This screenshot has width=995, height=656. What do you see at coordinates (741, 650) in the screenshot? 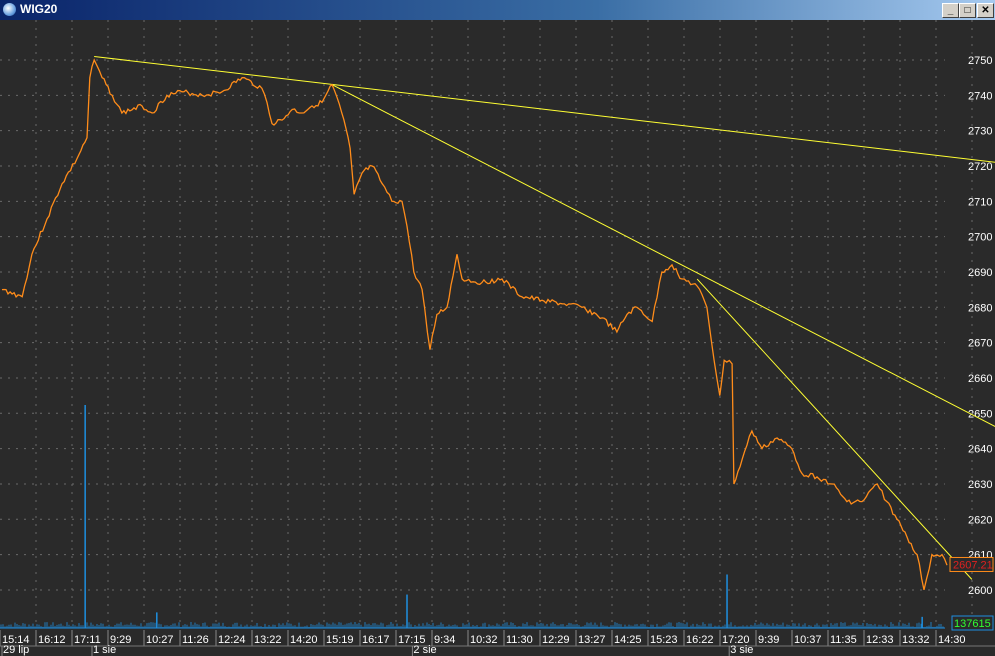
I see `date-label: 3 sie` at bounding box center [741, 650].